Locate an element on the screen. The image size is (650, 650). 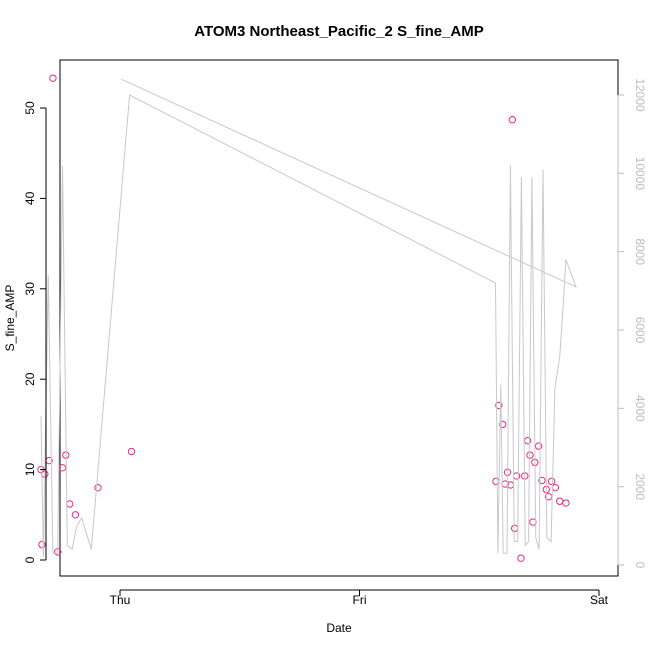
y2-tick-label: 10000 is located at coordinates (640, 174).